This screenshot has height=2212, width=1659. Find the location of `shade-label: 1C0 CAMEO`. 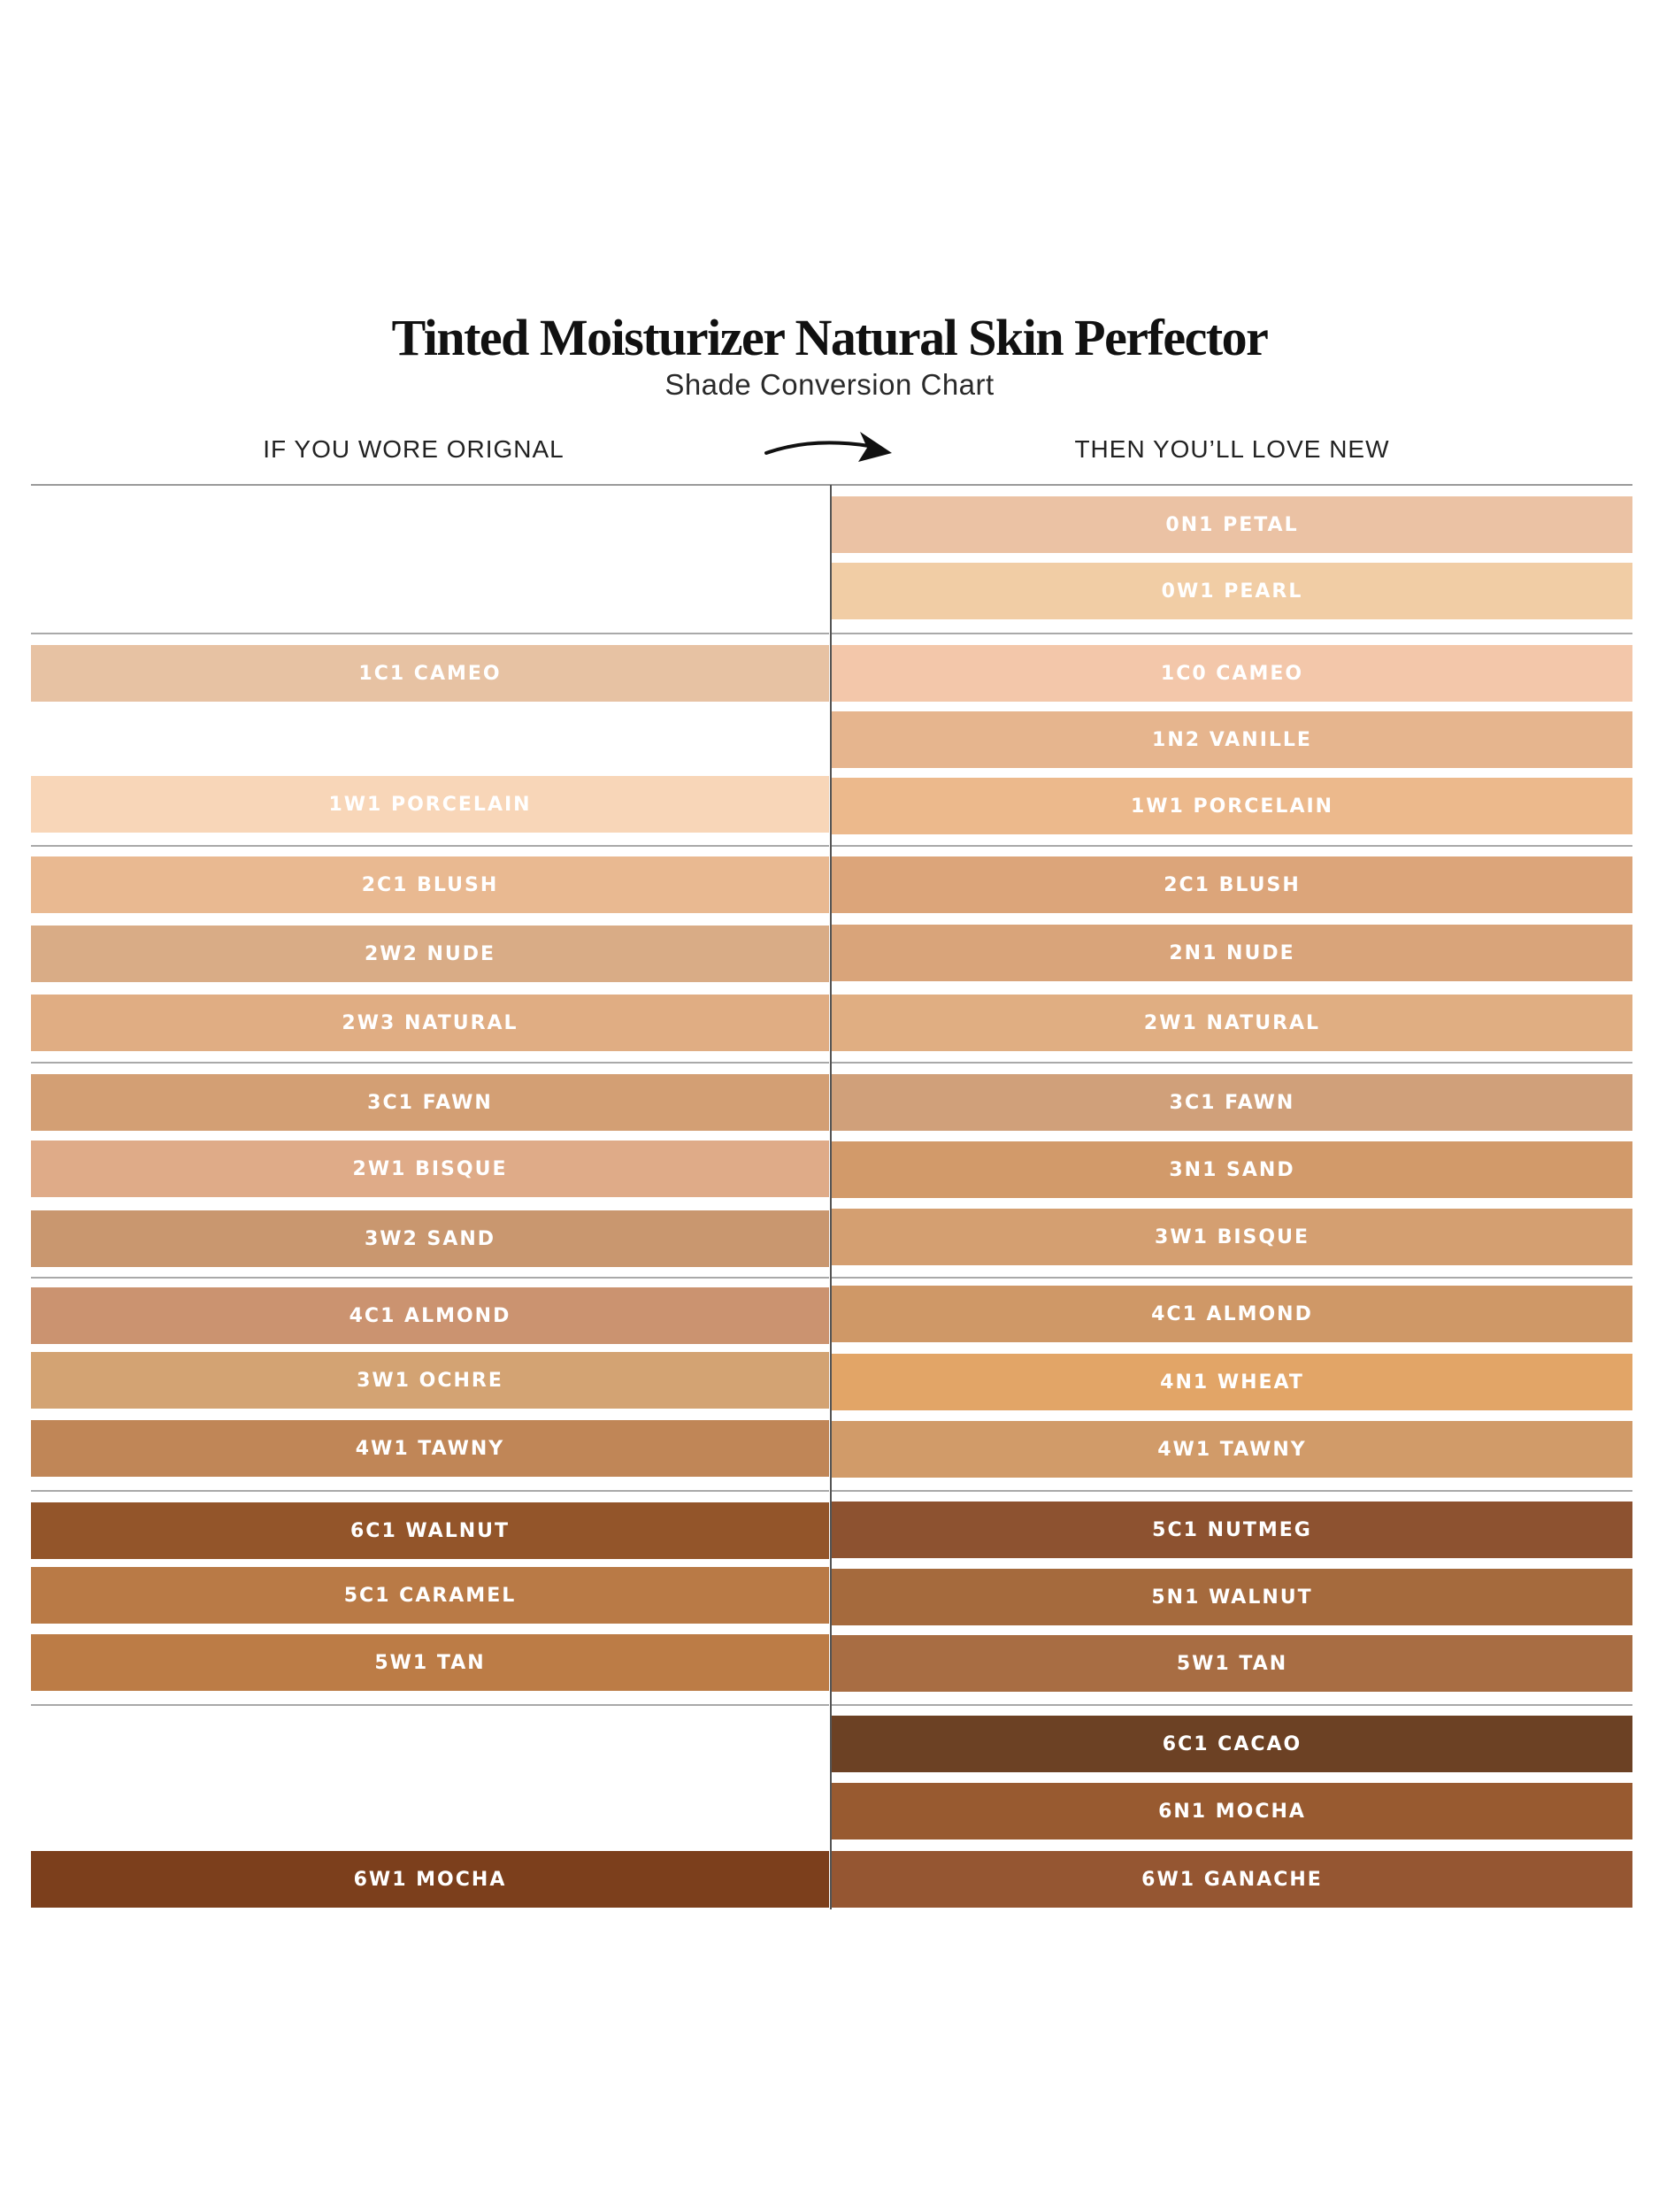

shade-label: 1C0 CAMEO is located at coordinates (1232, 674).